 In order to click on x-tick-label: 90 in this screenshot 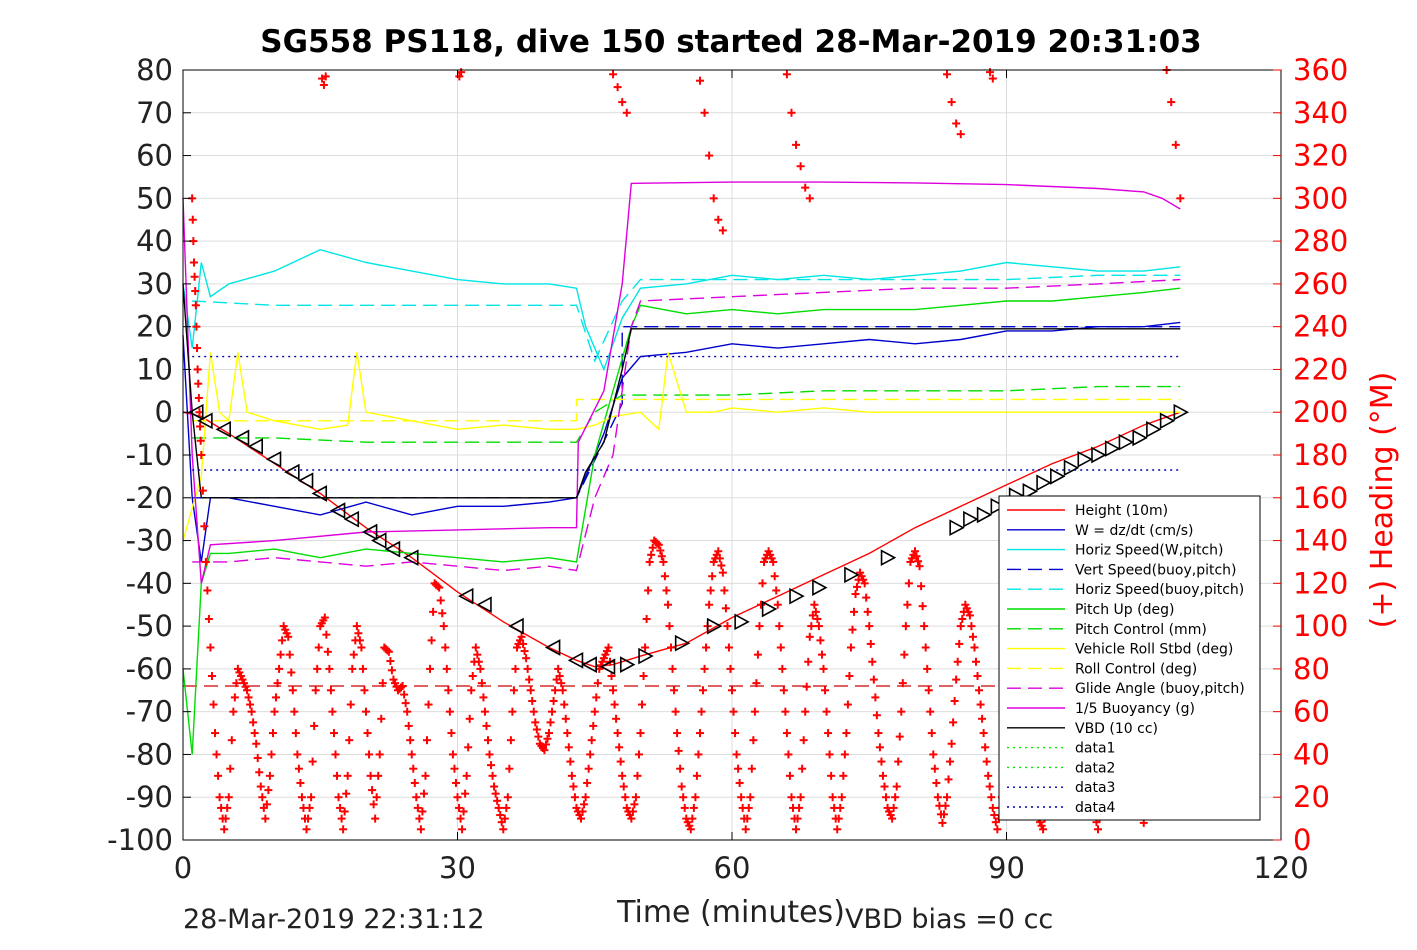, I will do `click(1006, 868)`.